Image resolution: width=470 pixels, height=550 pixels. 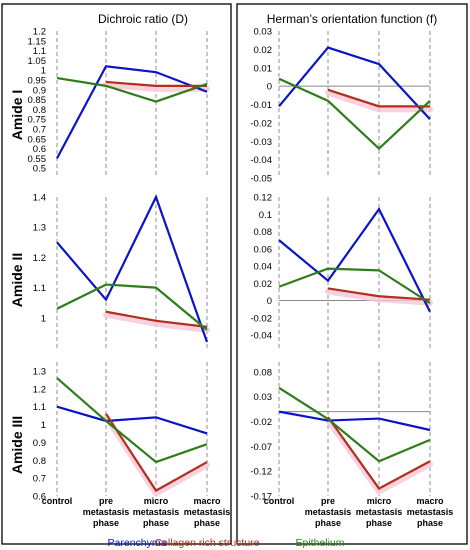 I want to click on y-tick-label: -0.17, so click(x=261, y=497).